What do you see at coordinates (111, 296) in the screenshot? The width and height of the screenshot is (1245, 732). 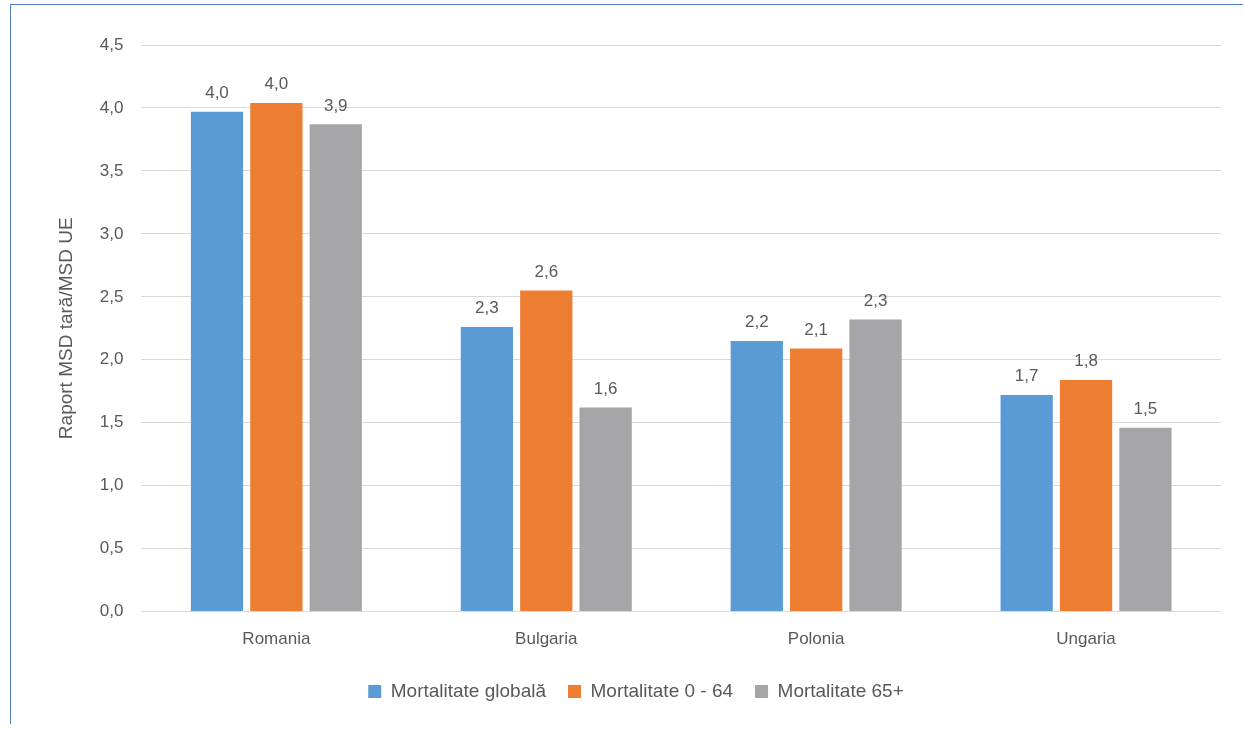 I see `y-tick-label: 2,5` at bounding box center [111, 296].